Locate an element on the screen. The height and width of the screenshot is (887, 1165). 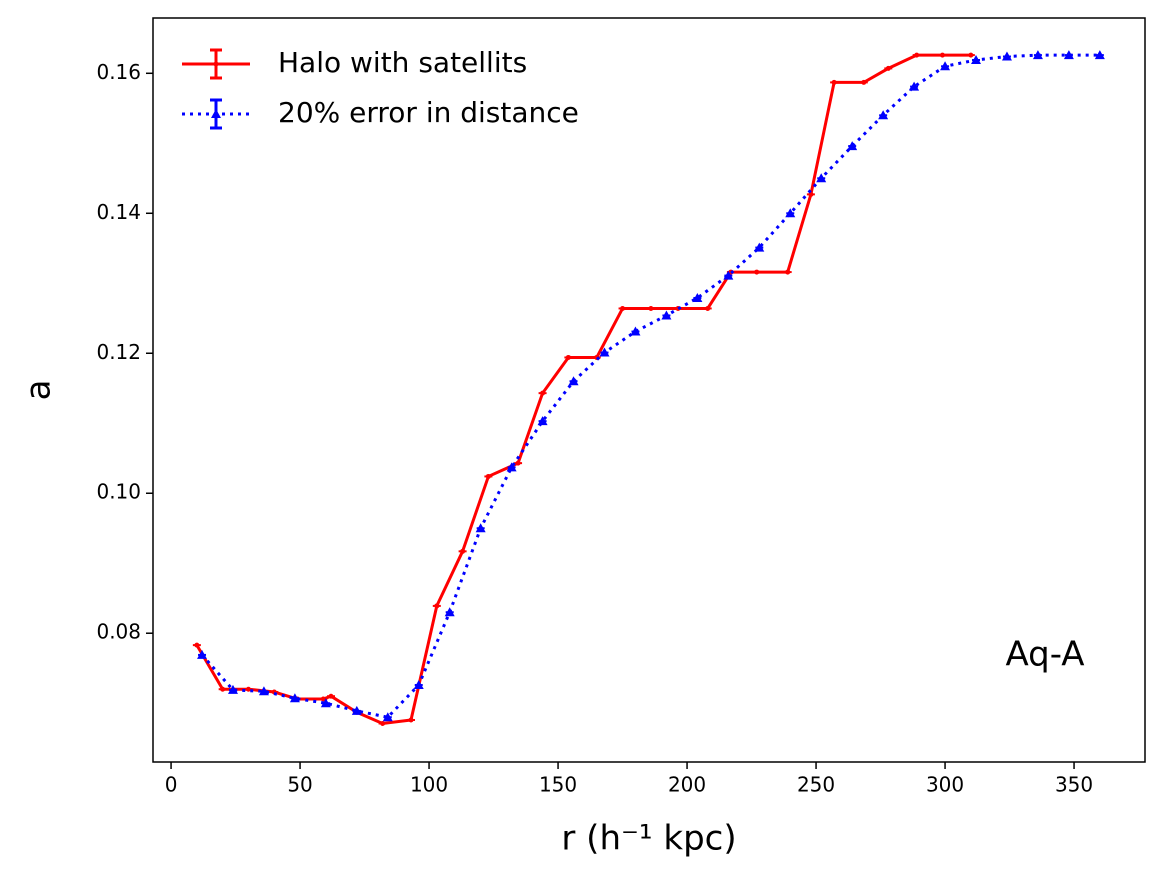
y-tick-label: 0.12 is located at coordinates (118, 352).